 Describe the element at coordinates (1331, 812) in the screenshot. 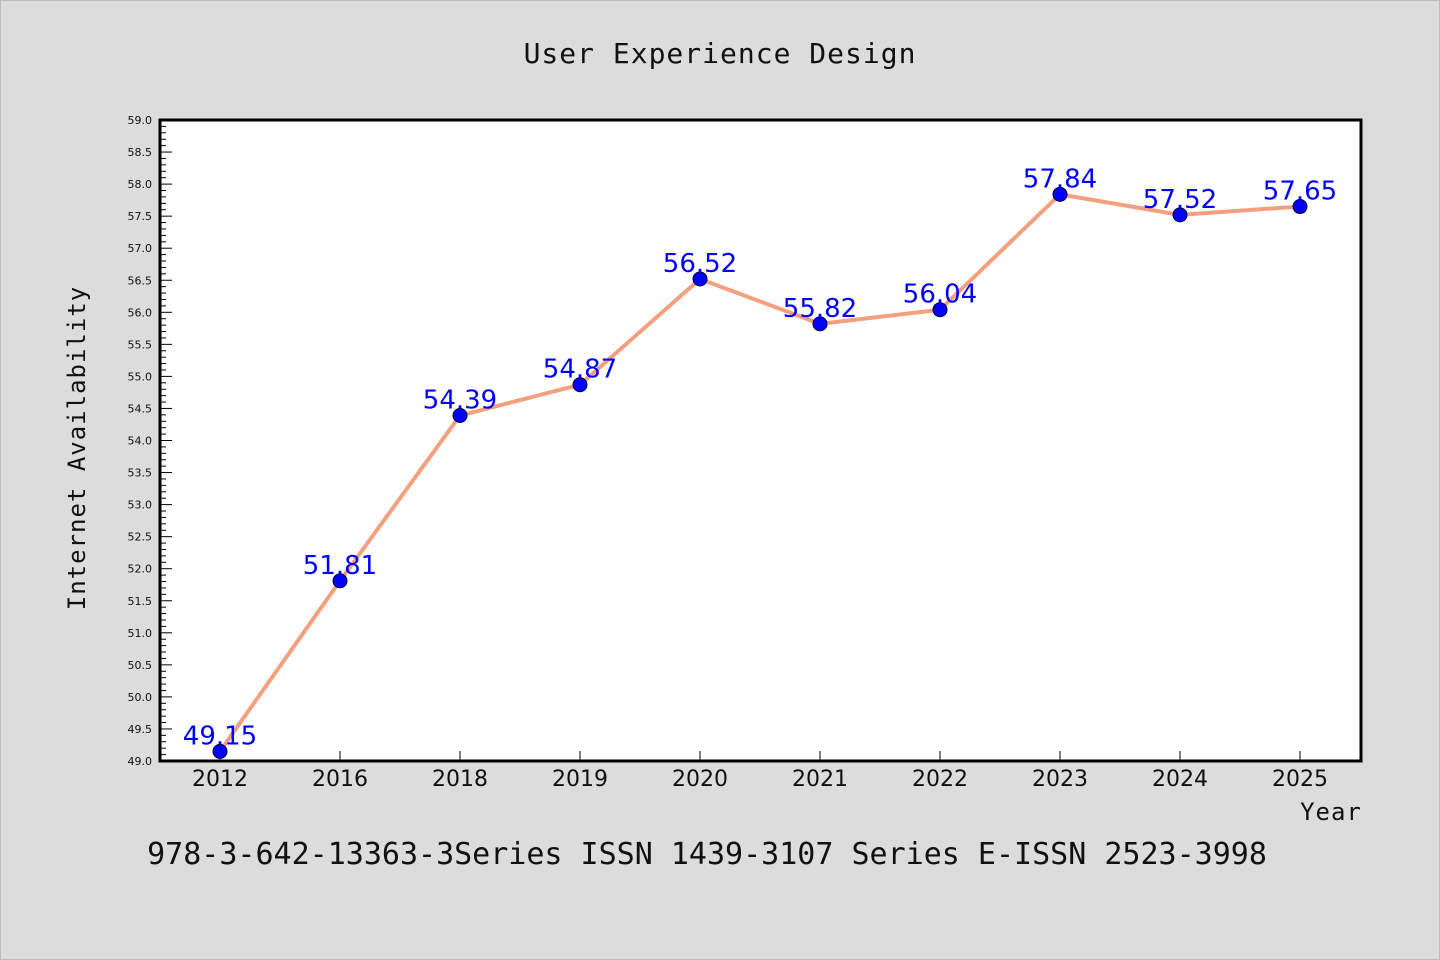

I see `x-axis-label: Year` at that location.